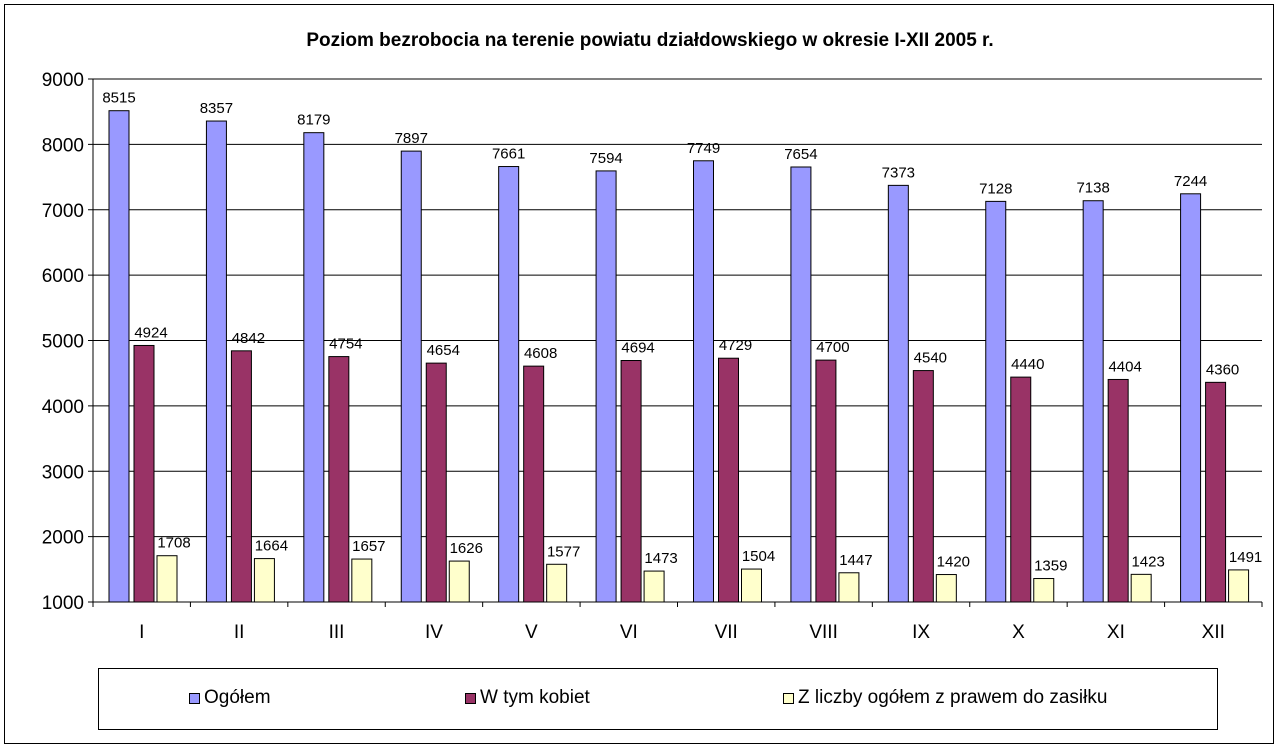  Describe the element at coordinates (823, 632) in the screenshot. I see `x-tick-label: VIII` at that location.